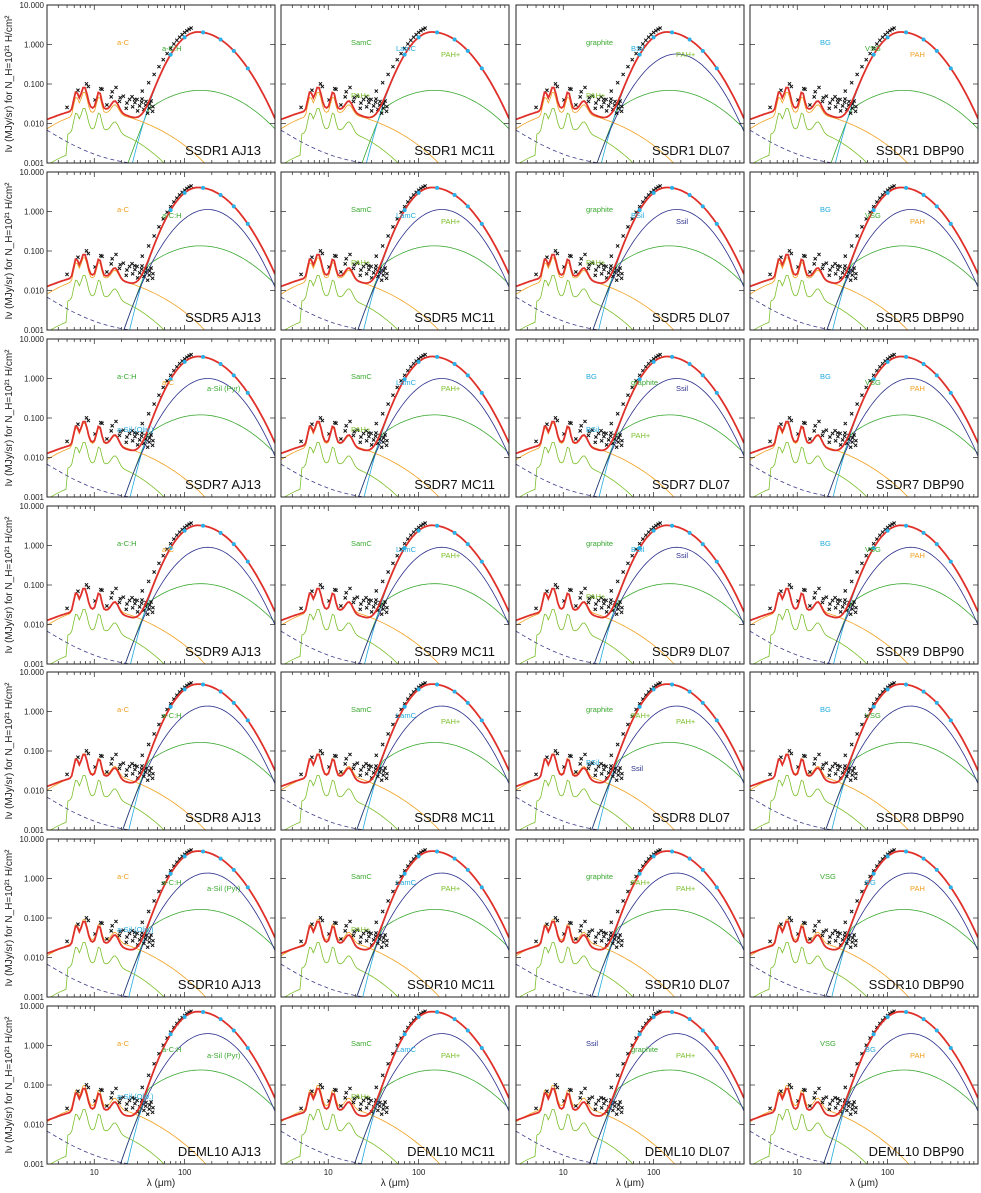 The image size is (981, 1193). What do you see at coordinates (691, 150) in the screenshot?
I see `panel-label: SSDR1 DL07` at bounding box center [691, 150].